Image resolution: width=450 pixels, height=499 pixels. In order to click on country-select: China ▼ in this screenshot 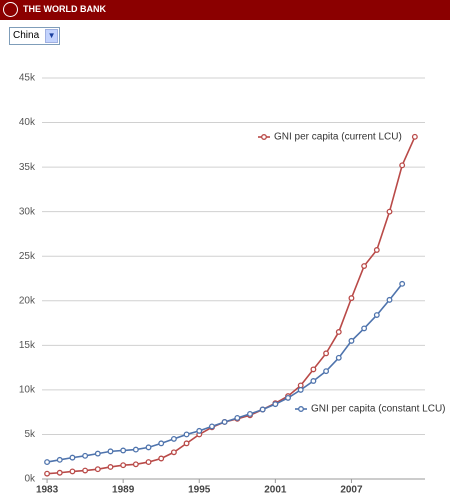, I will do `click(35, 36)`.